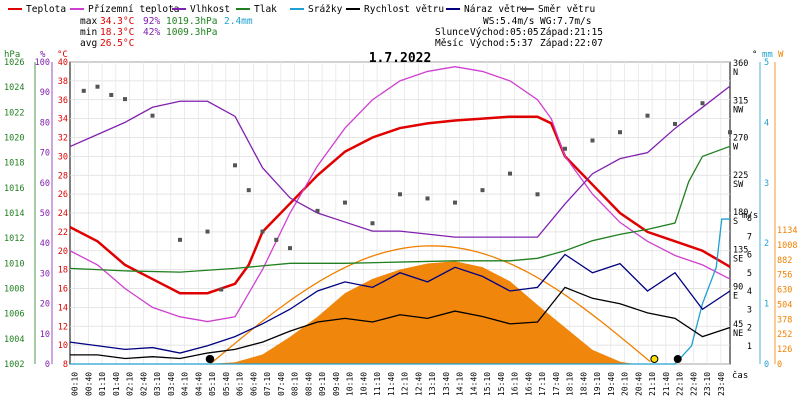 The height and width of the screenshot is (400, 800). Describe the element at coordinates (350, 384) in the screenshot. I see `time-tick-20: 10:10` at that location.